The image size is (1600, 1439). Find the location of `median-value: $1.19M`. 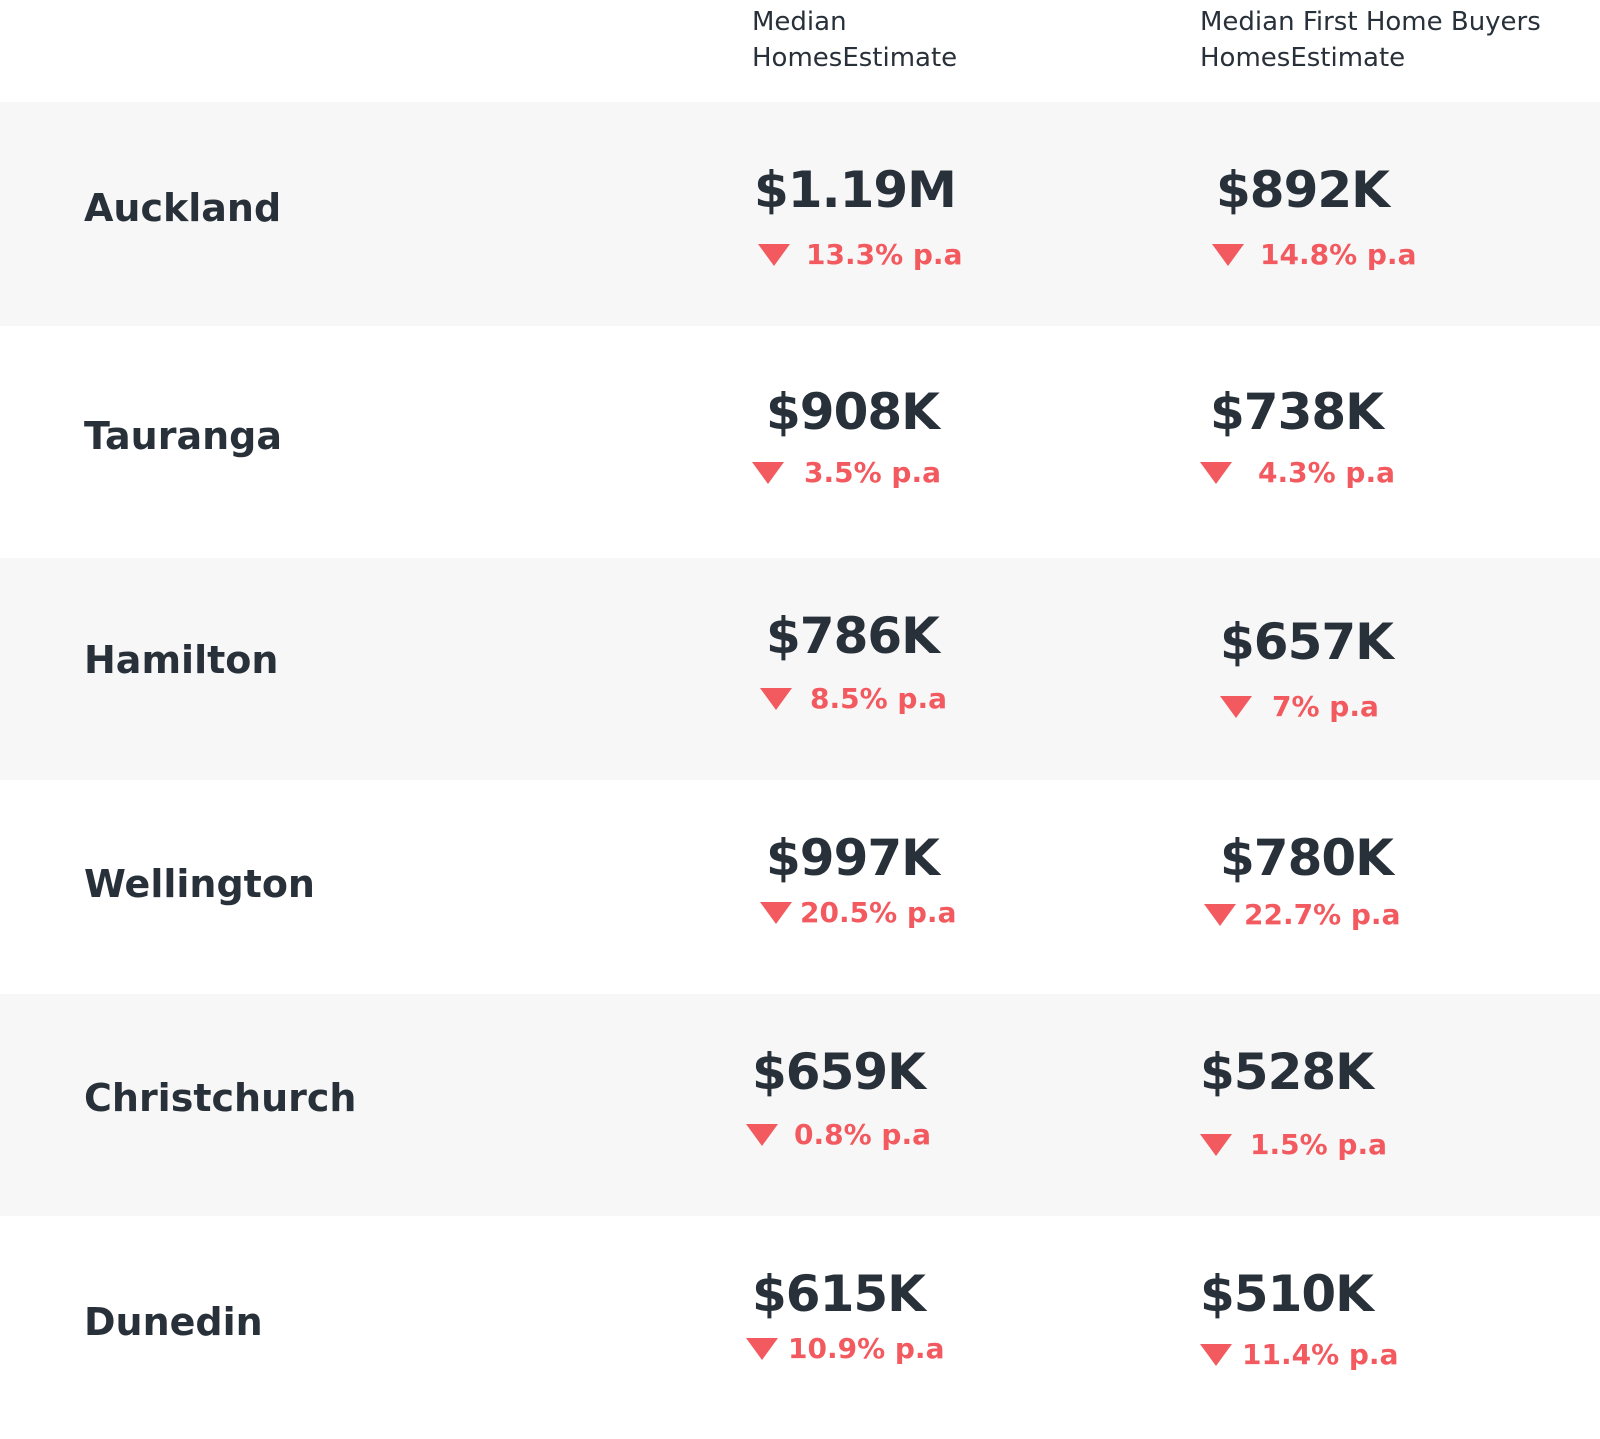

median-value: $1.19M is located at coordinates (855, 190).